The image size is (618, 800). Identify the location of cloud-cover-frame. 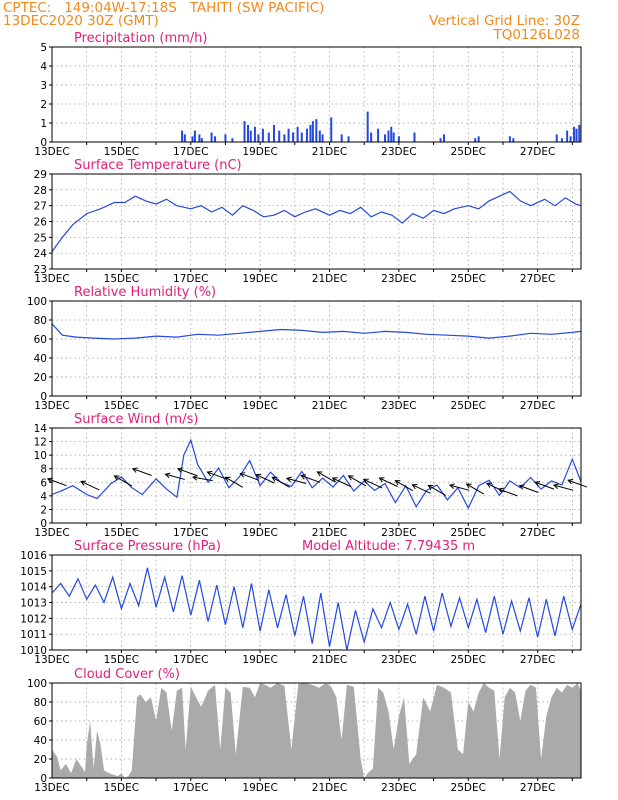
(316, 730).